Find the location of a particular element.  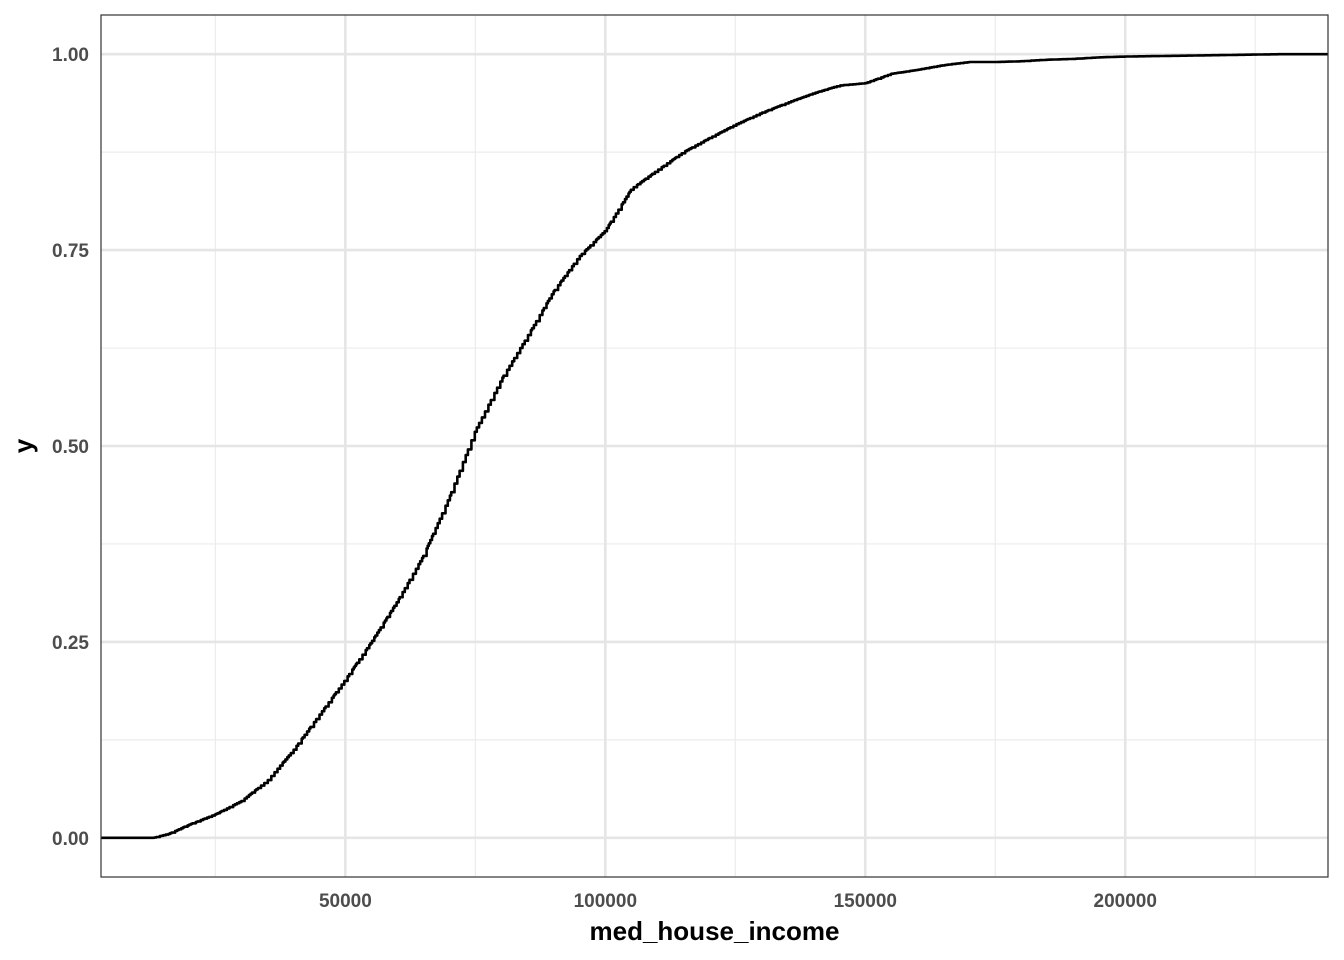

y-axis-title: y is located at coordinates (23, 445).